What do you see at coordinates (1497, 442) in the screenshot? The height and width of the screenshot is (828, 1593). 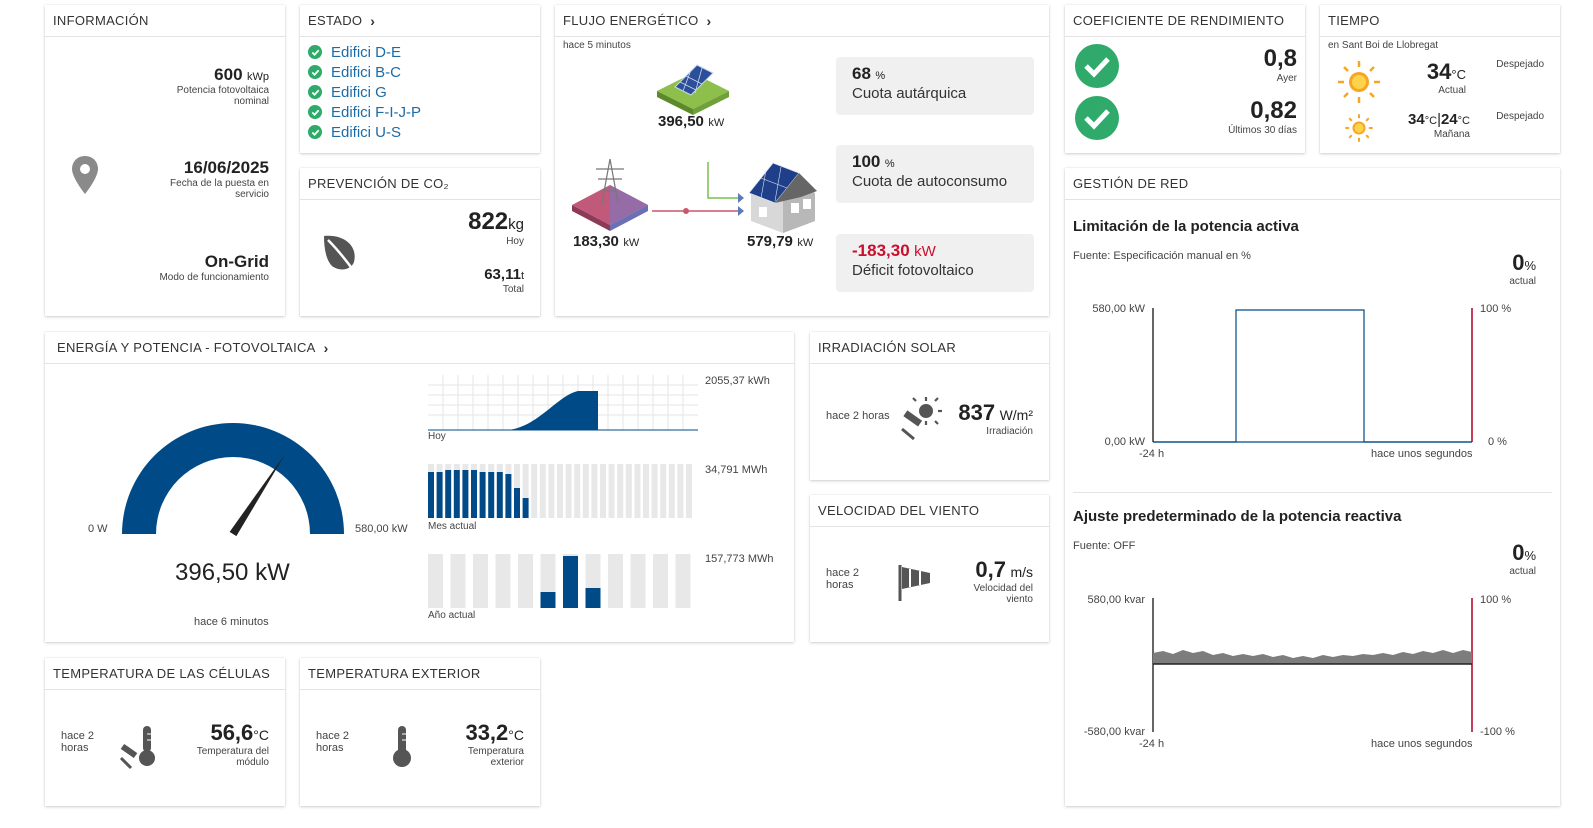 I see `activa-rmin: 0 %` at bounding box center [1497, 442].